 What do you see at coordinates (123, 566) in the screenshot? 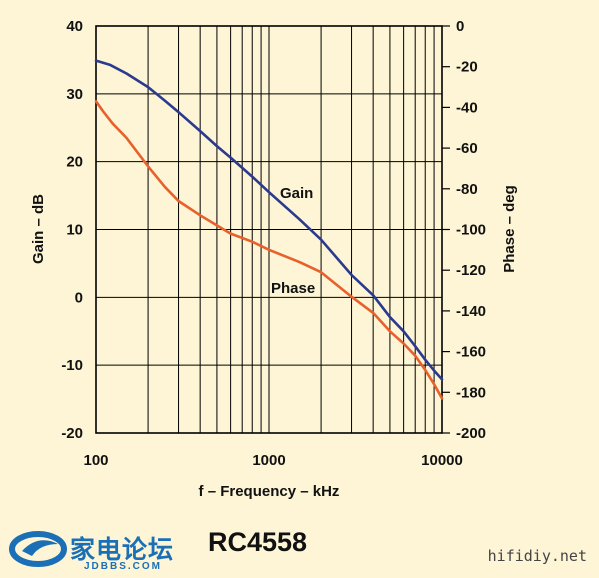
I see `logo-subtext: JDBBS.COM` at bounding box center [123, 566].